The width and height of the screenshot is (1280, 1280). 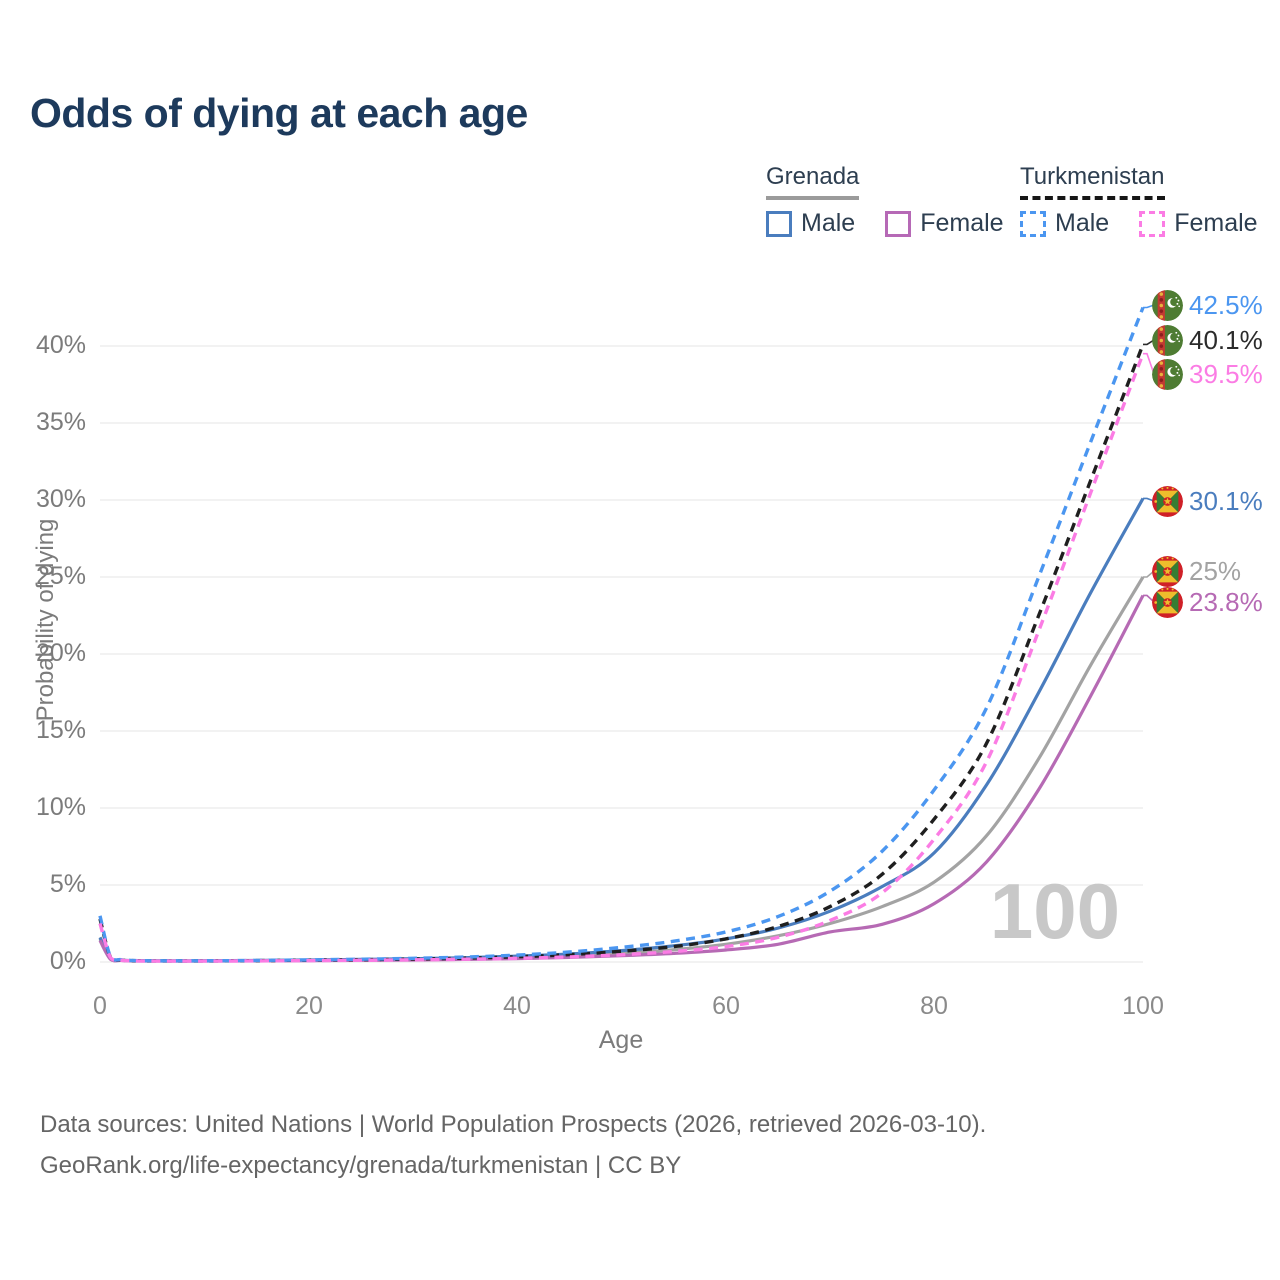 I want to click on y-tick-35: 35%, so click(x=60, y=422).